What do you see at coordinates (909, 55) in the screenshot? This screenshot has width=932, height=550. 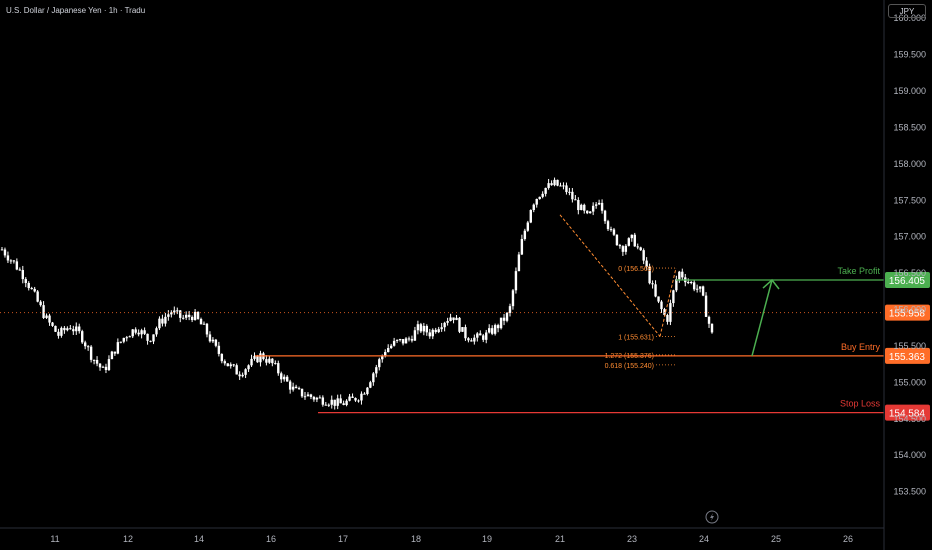 I see `y-tick-label: 159.500` at bounding box center [909, 55].